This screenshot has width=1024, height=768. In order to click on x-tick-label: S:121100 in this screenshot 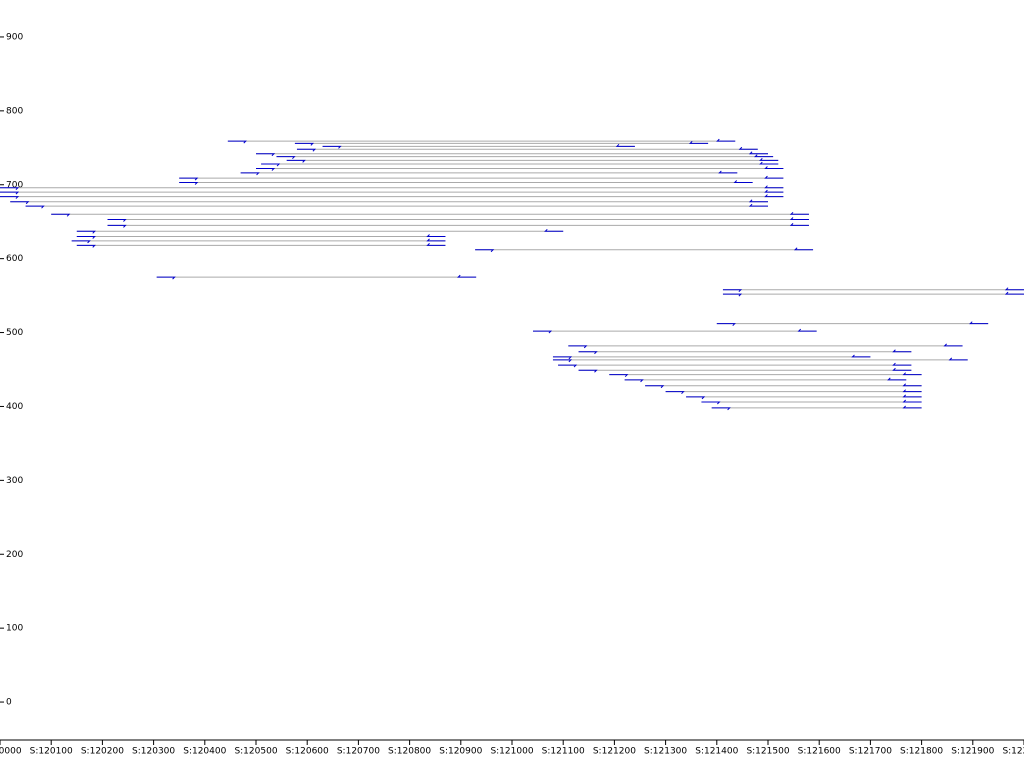, I will do `click(563, 752)`.